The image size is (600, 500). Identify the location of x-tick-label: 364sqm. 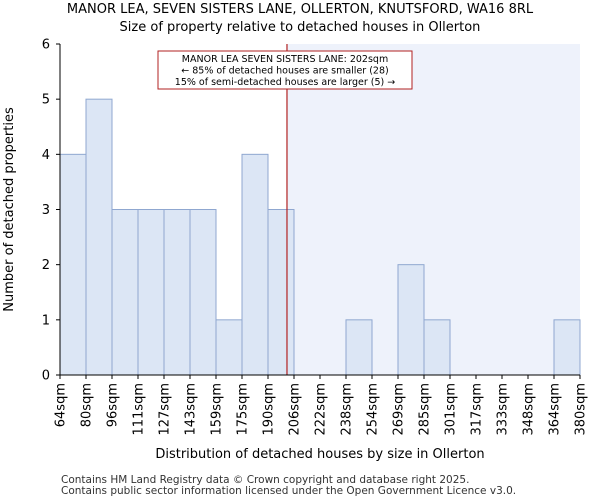
(555, 409).